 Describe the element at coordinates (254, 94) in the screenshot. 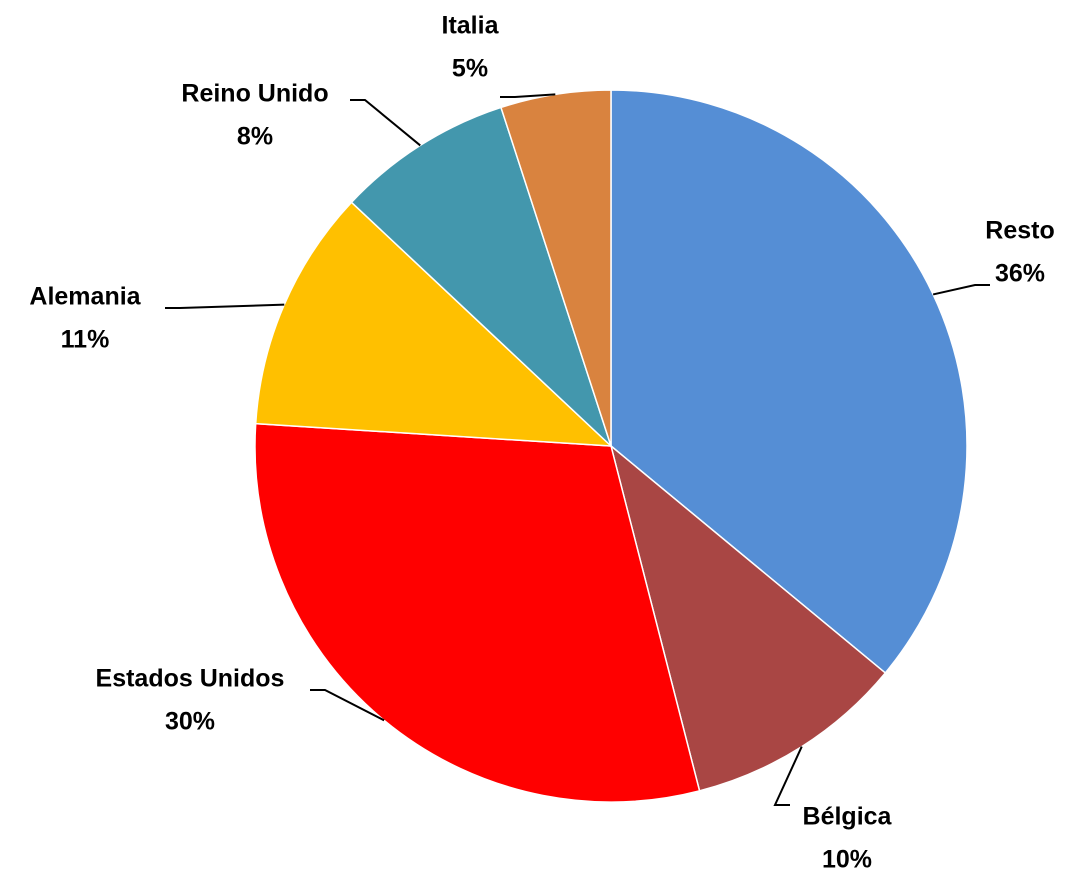

I see `slice-label: Reino Unido` at that location.